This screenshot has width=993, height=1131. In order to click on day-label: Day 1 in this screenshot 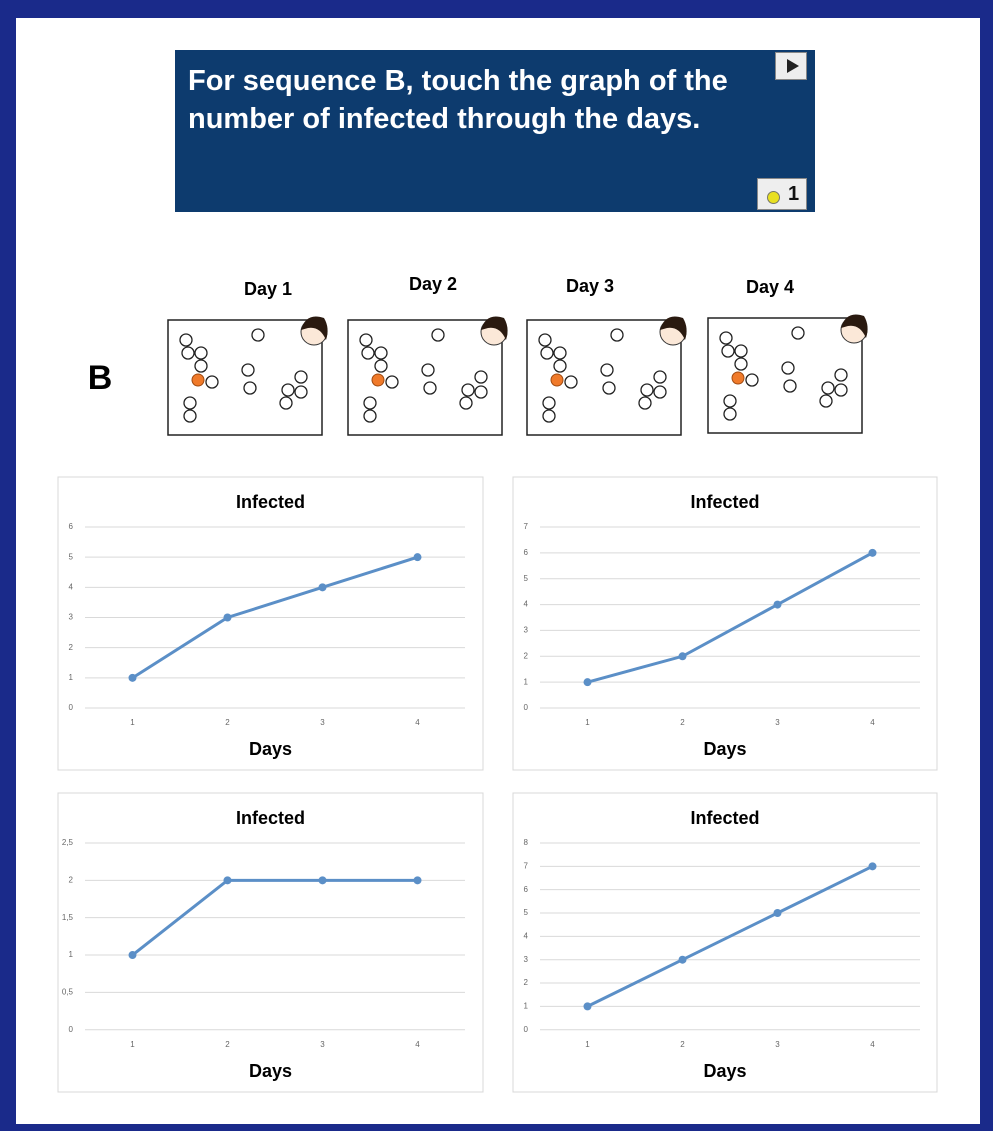, I will do `click(268, 289)`.